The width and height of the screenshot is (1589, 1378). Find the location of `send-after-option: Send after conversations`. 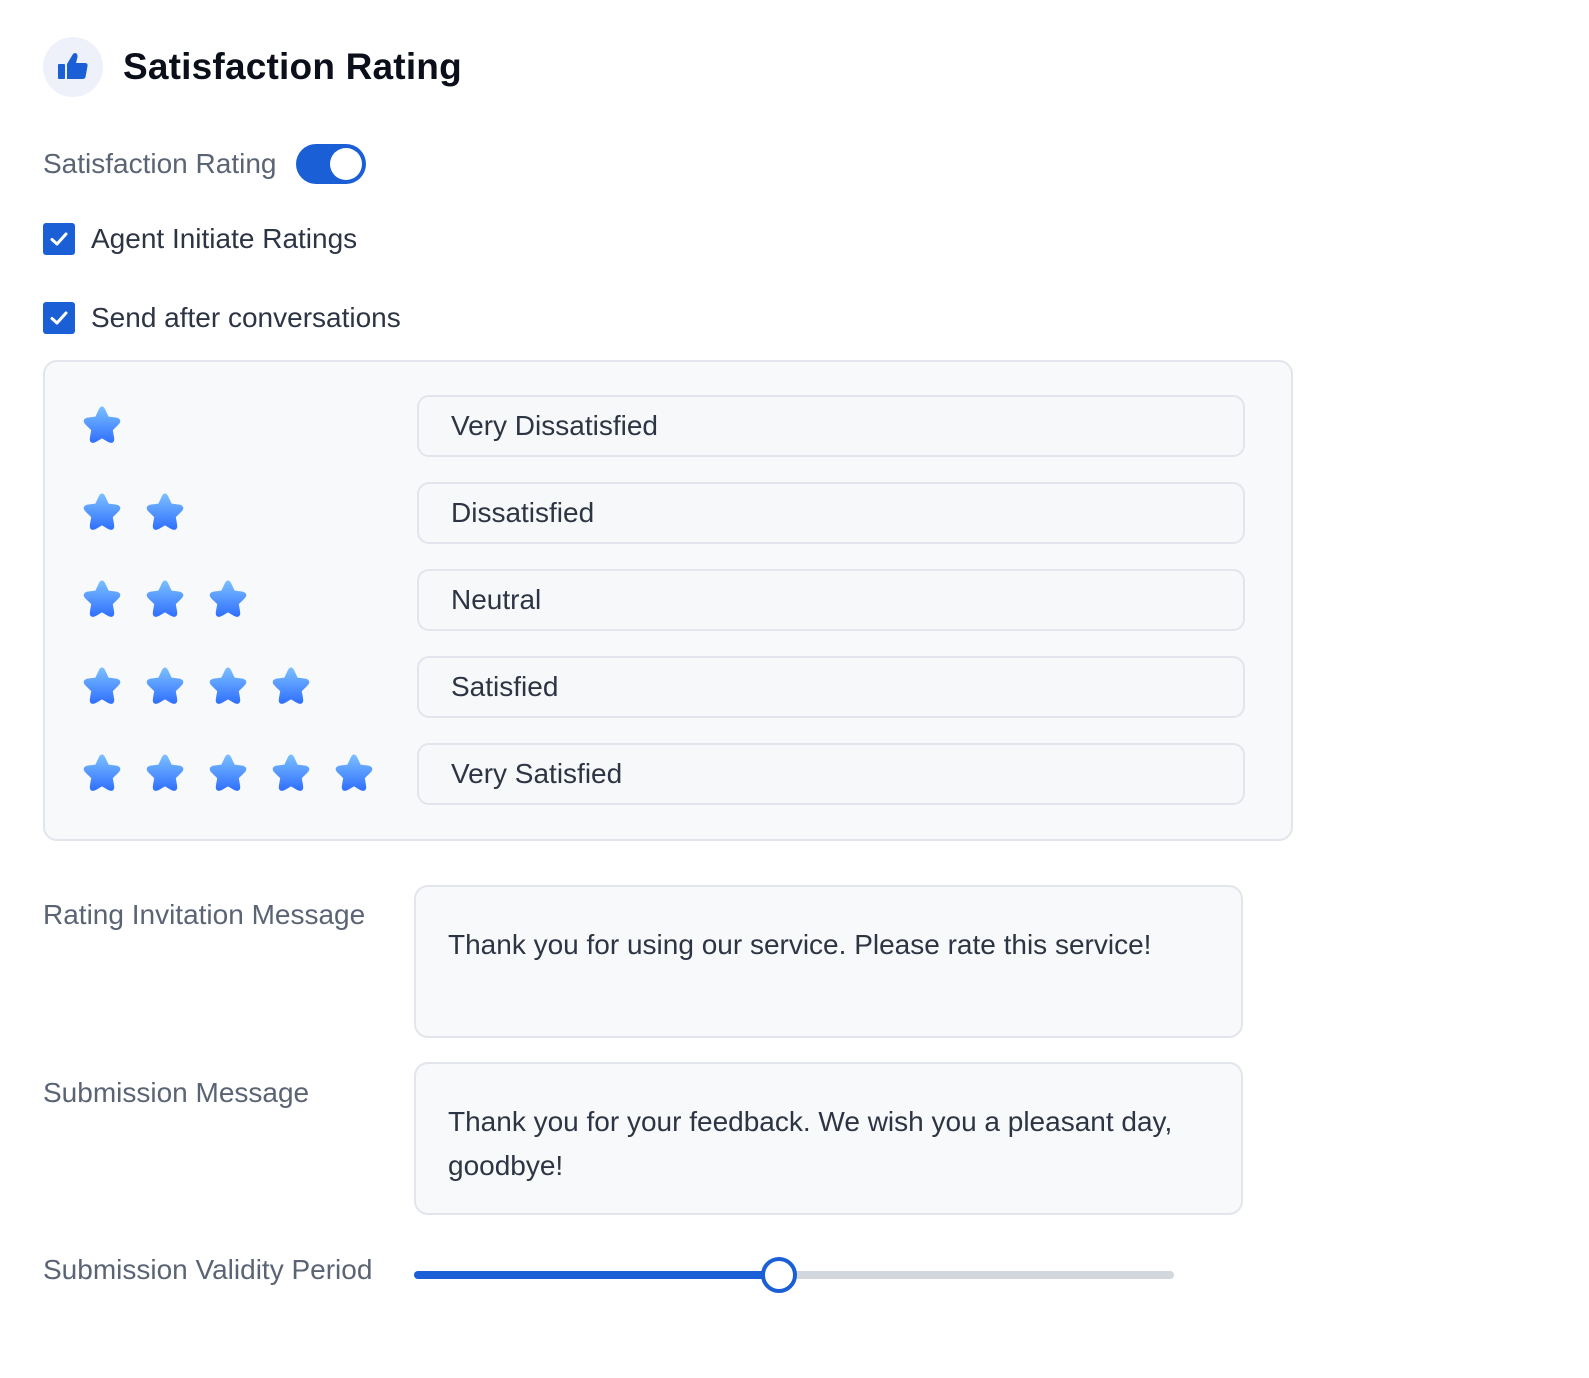

send-after-option: Send after conversations is located at coordinates (222, 318).